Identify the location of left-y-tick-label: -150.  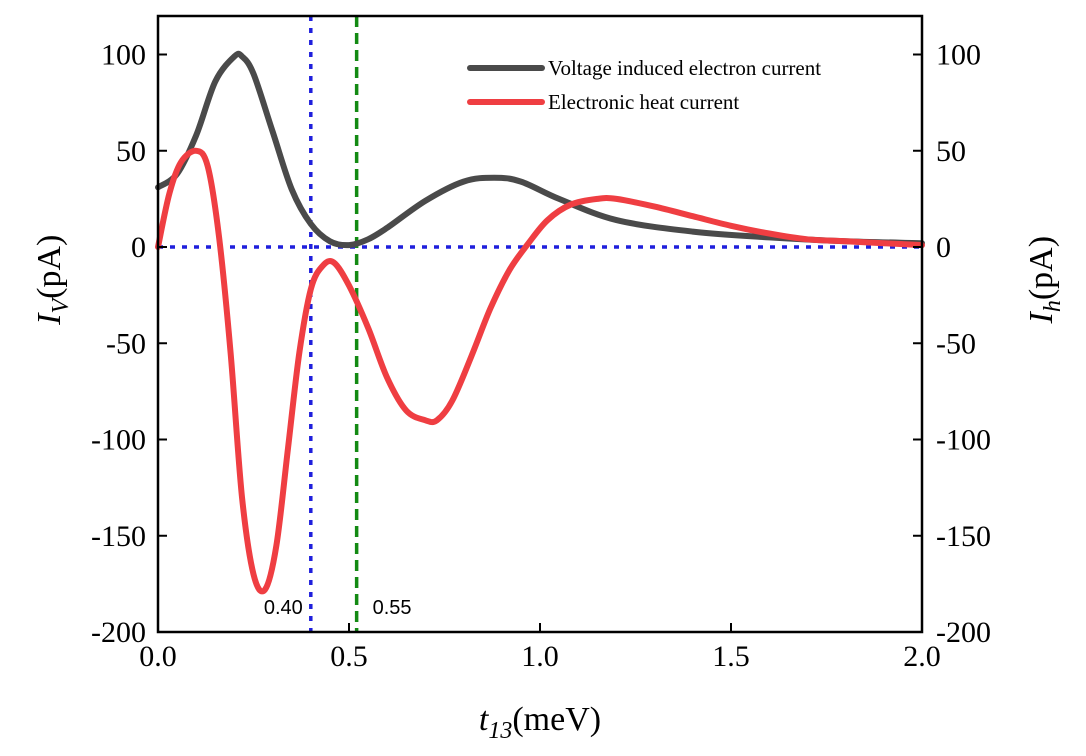
(118, 536).